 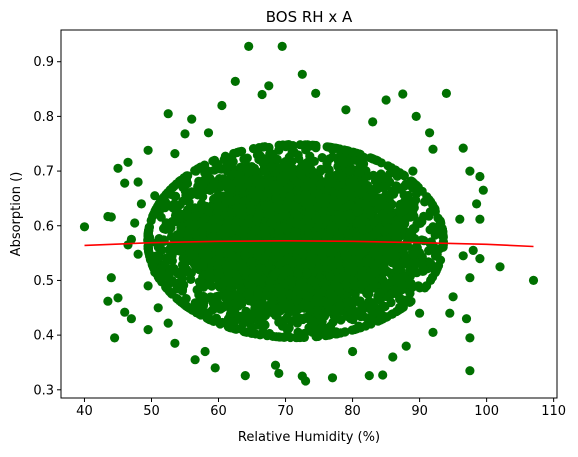 What do you see at coordinates (309, 17) in the screenshot?
I see `chart-title: BOS RH x A` at bounding box center [309, 17].